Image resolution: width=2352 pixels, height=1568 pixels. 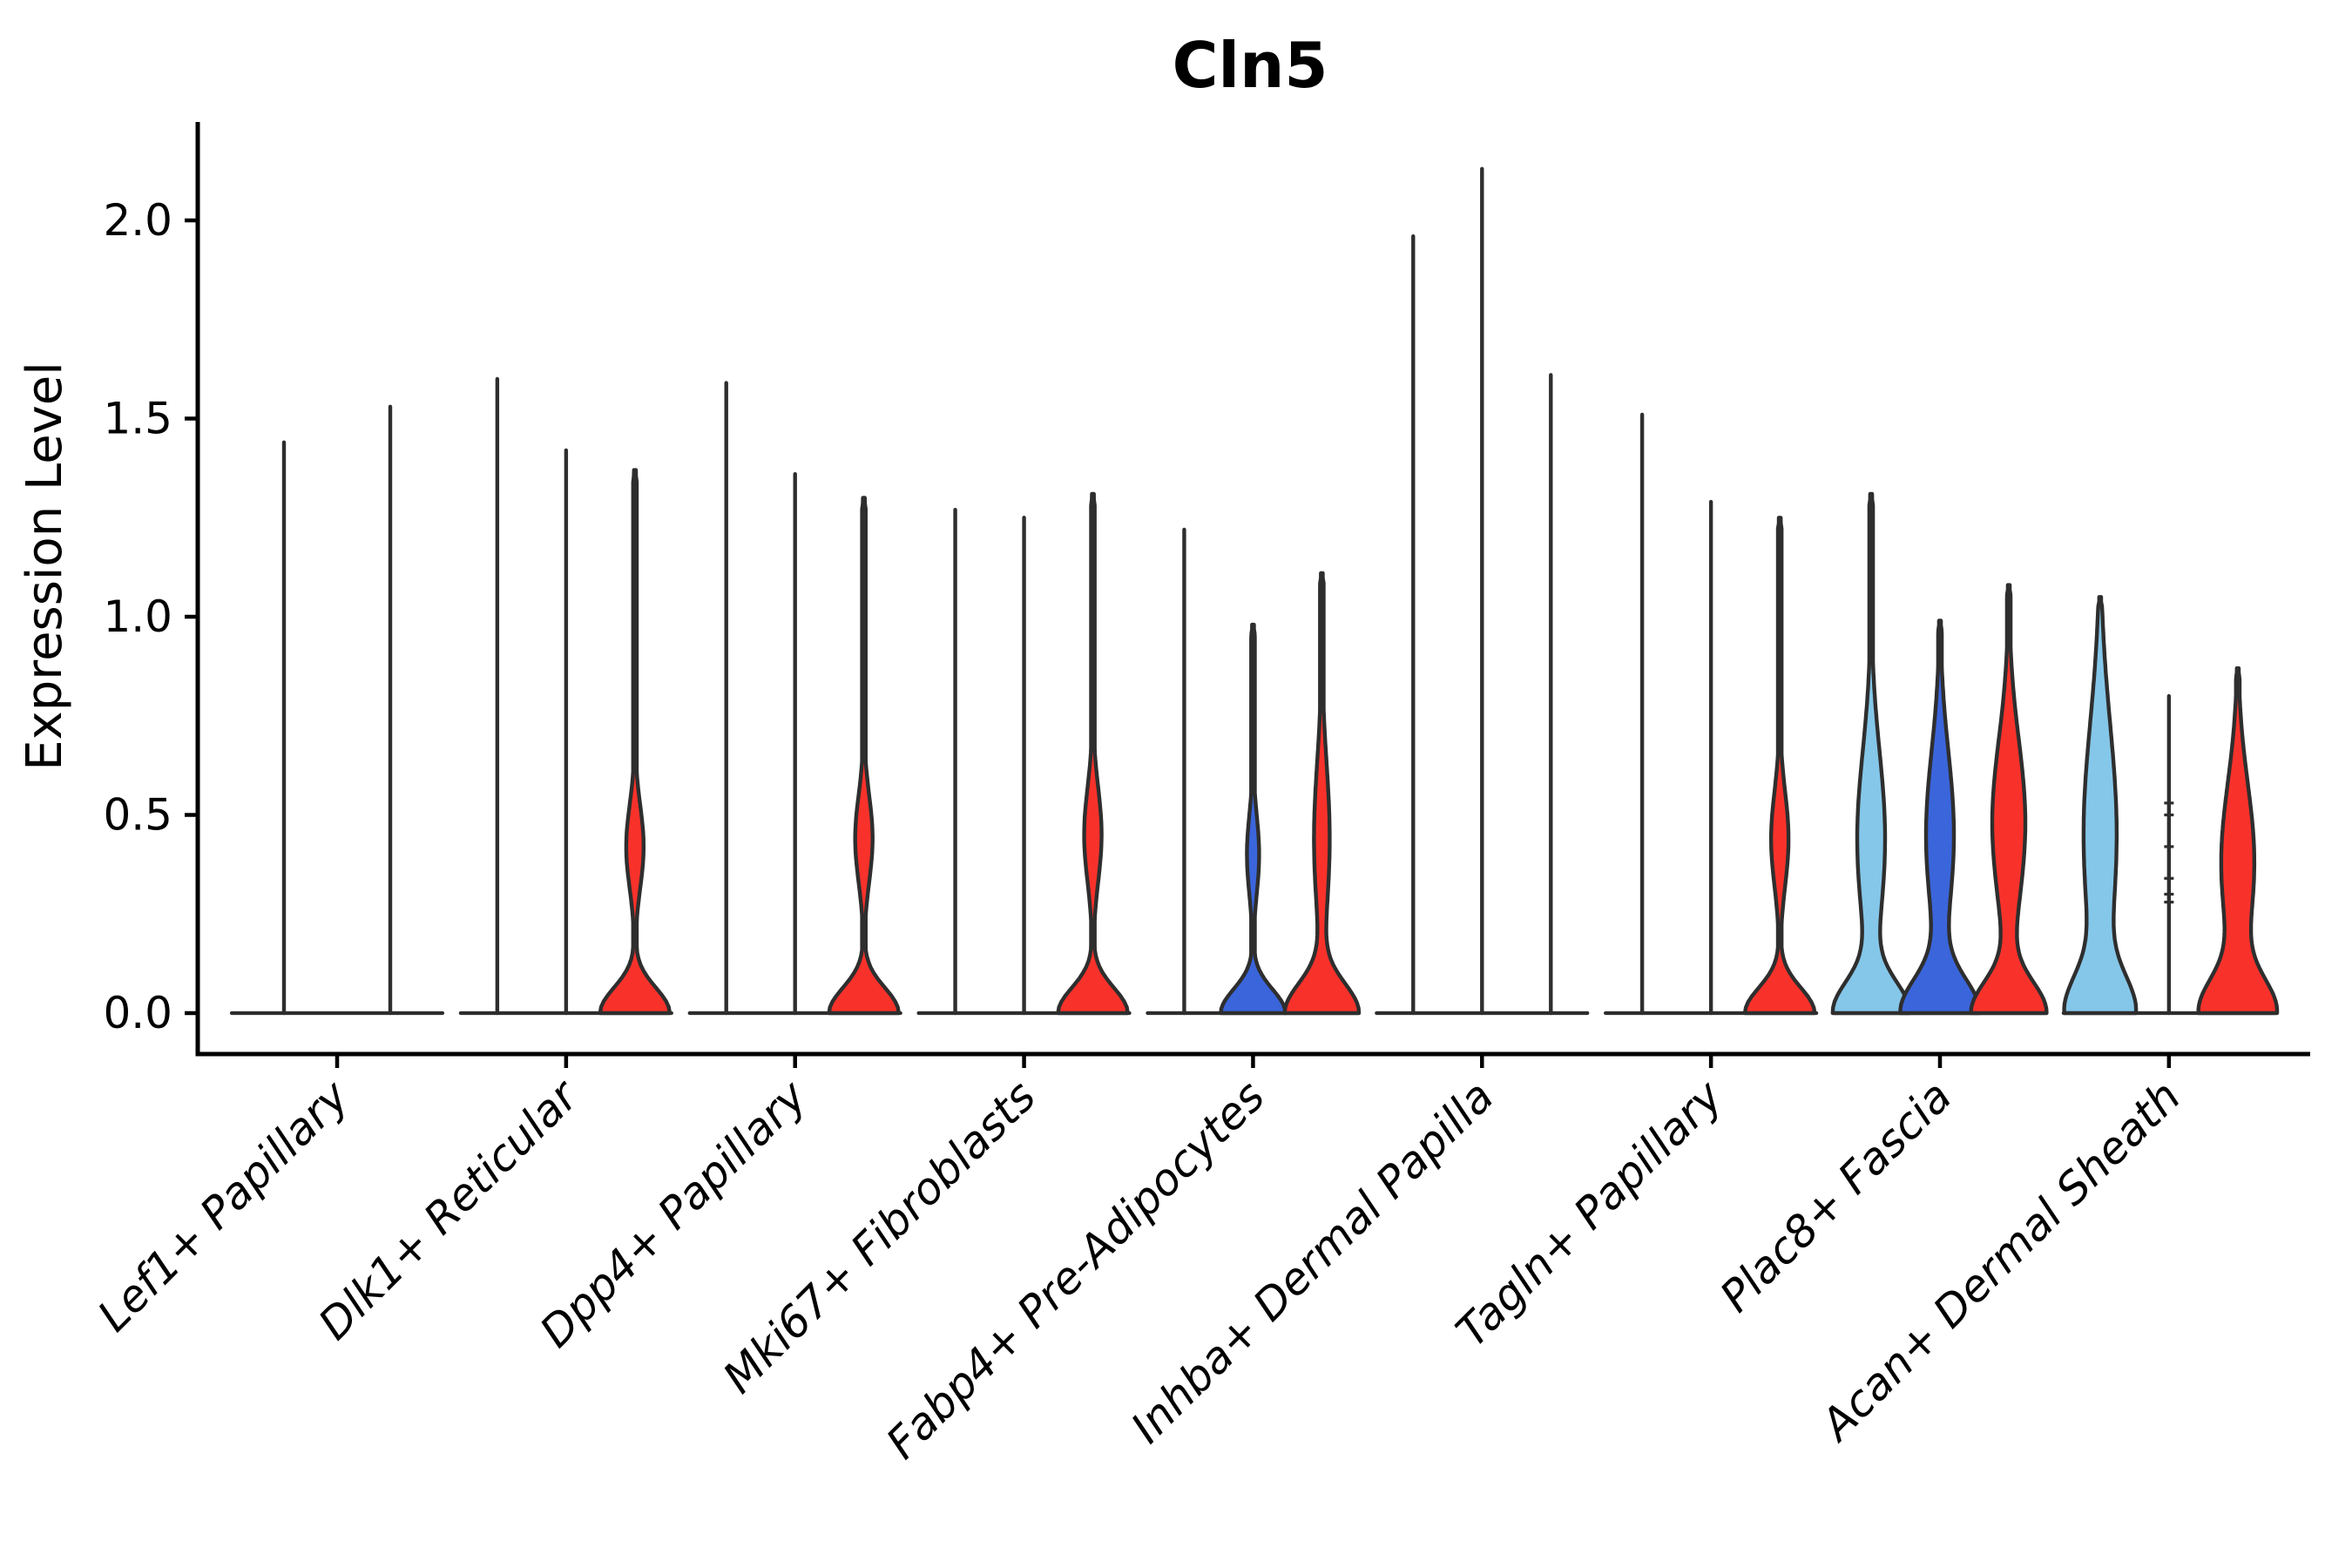 I want to click on y-tick-label: 1.5, so click(x=137, y=419).